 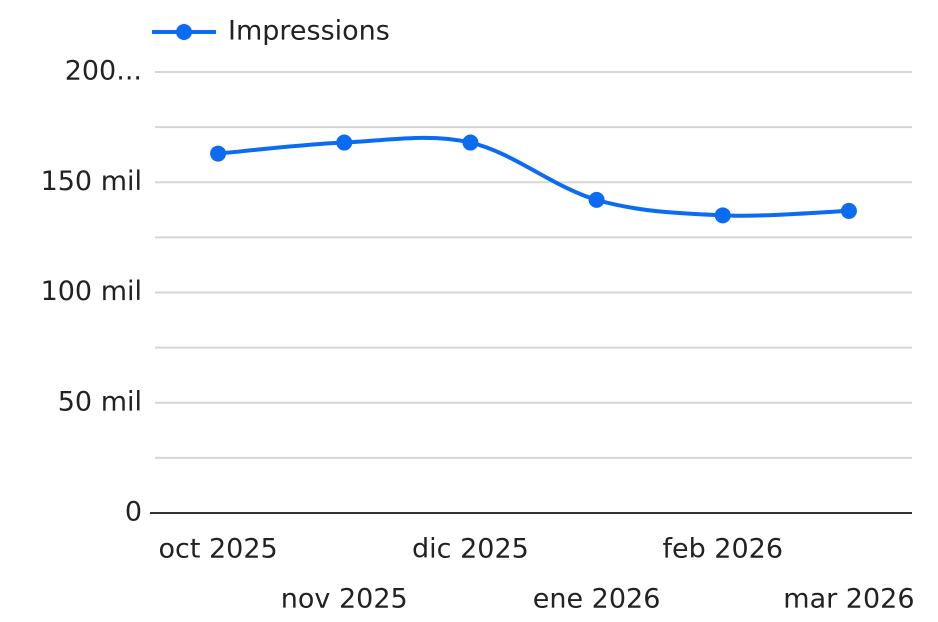 I want to click on legend-label: Impressions, so click(x=309, y=31).